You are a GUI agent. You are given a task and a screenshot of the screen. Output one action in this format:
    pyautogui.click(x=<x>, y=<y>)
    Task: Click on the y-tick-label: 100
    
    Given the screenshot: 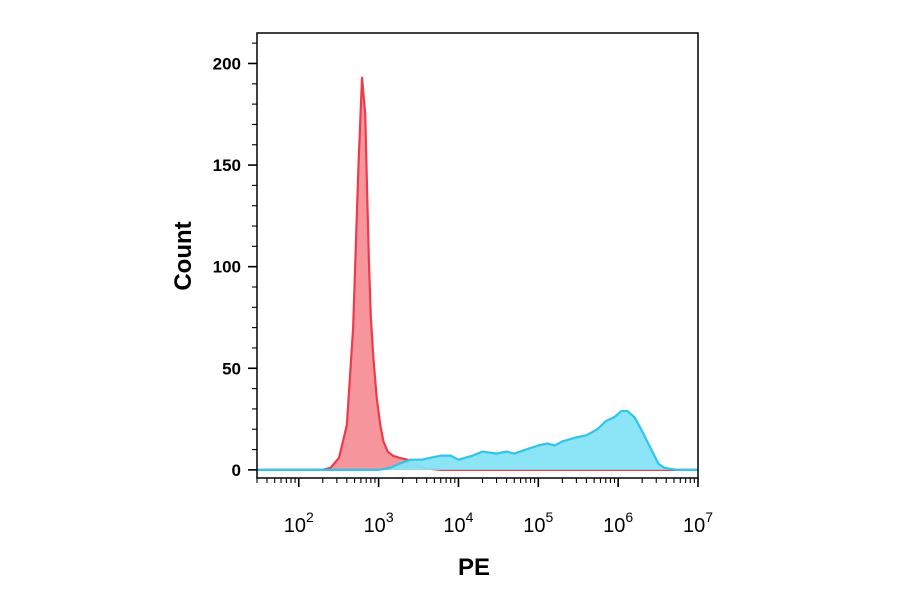 What is the action you would take?
    pyautogui.click(x=227, y=267)
    